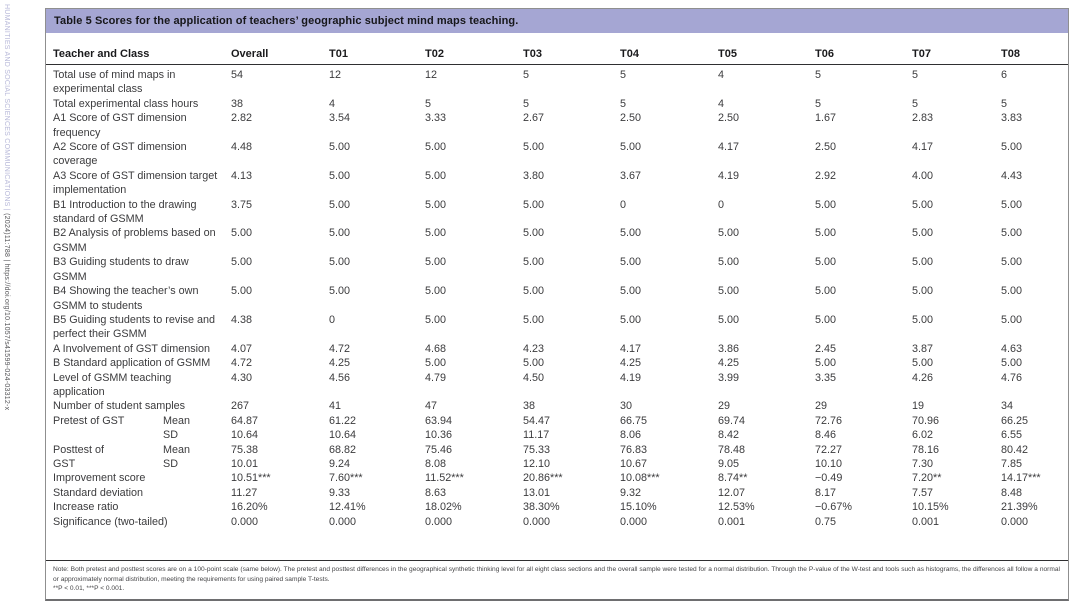  Describe the element at coordinates (634, 449) in the screenshot. I see `cell-value: 76.83` at that location.